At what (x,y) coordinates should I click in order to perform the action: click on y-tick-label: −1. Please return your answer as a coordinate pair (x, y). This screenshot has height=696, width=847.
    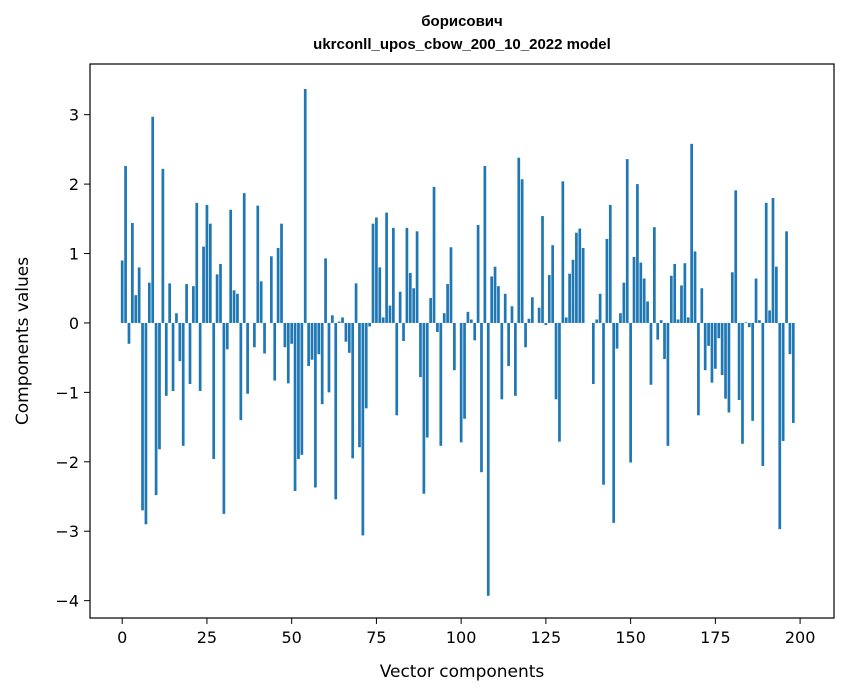
    Looking at the image, I should click on (67, 392).